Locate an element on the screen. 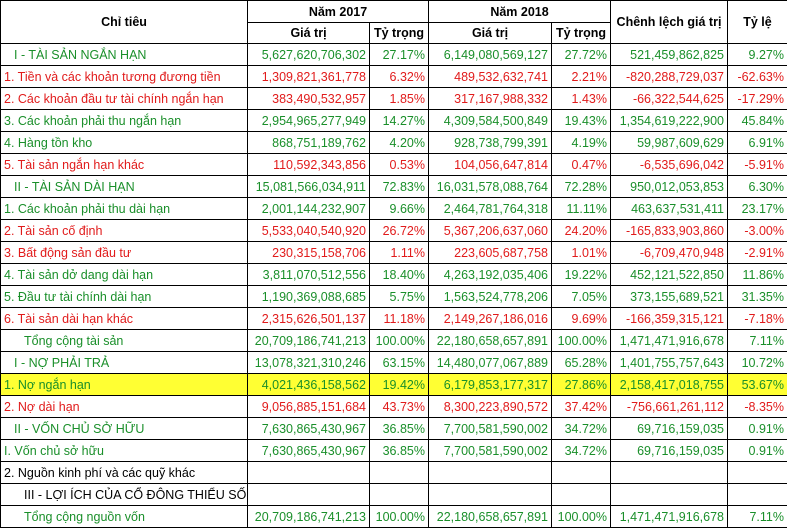  diff-value: 69,716,159,035 is located at coordinates (669, 451).